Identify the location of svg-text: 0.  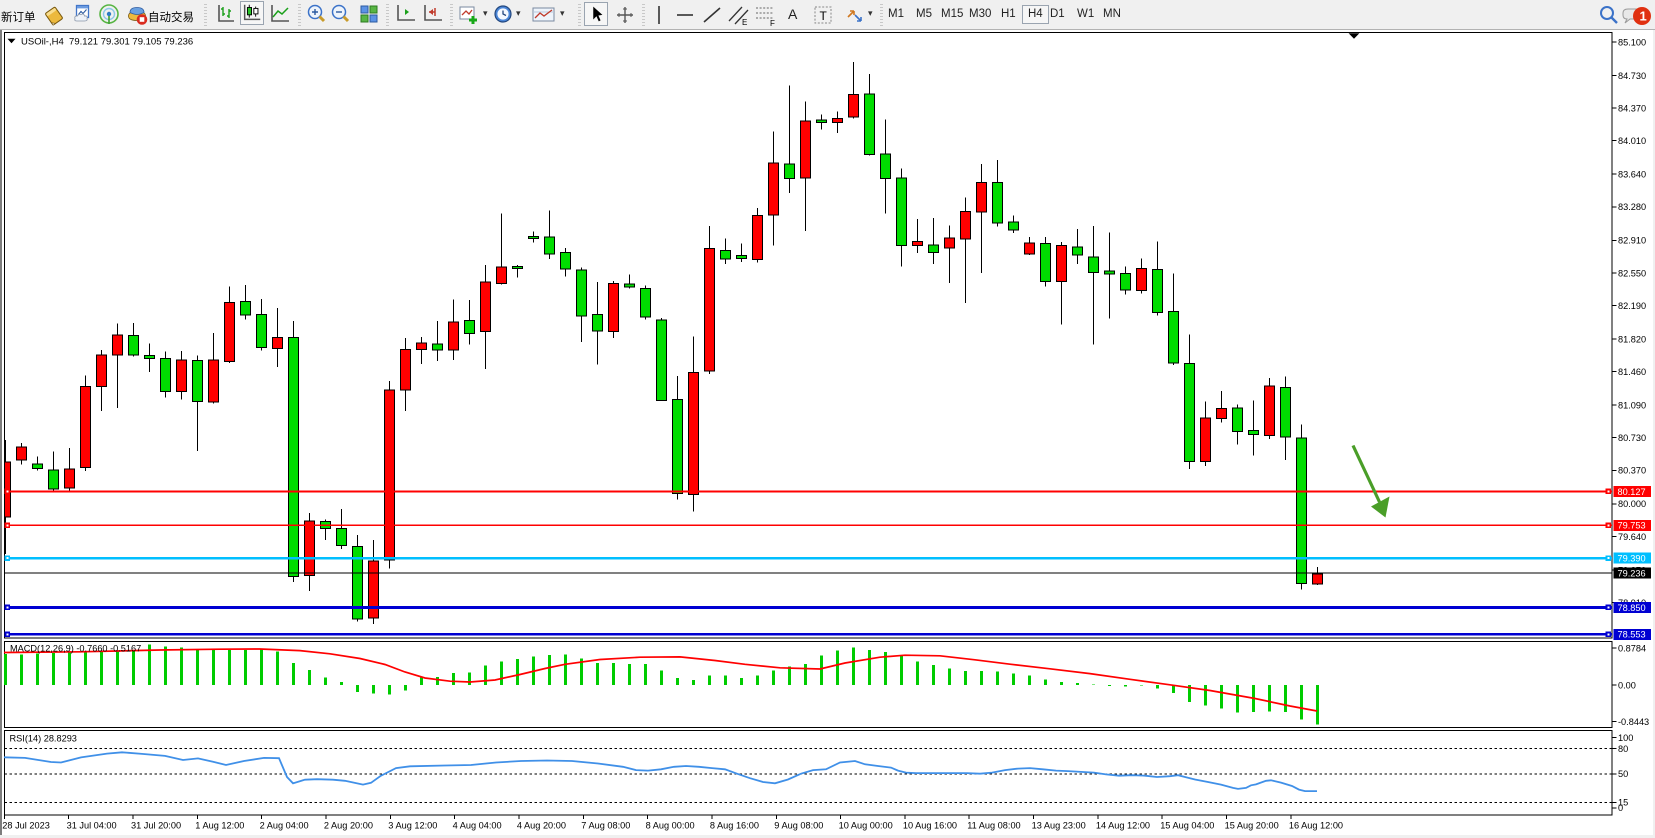
(1620, 808).